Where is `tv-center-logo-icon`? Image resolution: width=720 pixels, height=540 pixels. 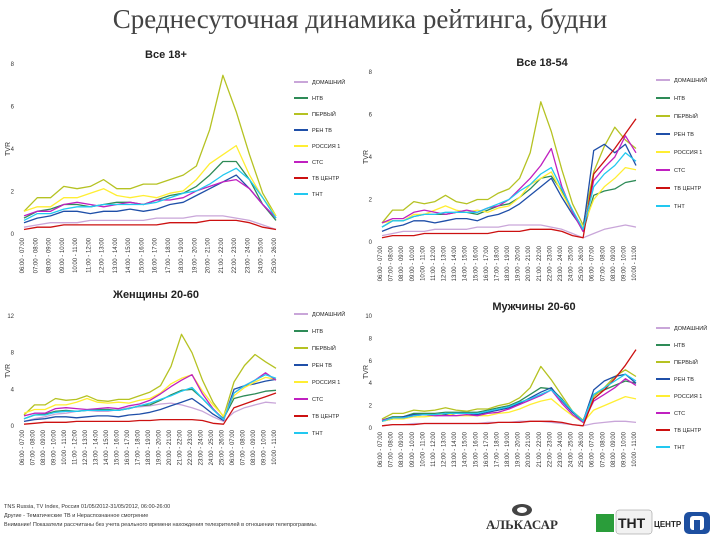 tv-center-logo-icon is located at coordinates (697, 523).